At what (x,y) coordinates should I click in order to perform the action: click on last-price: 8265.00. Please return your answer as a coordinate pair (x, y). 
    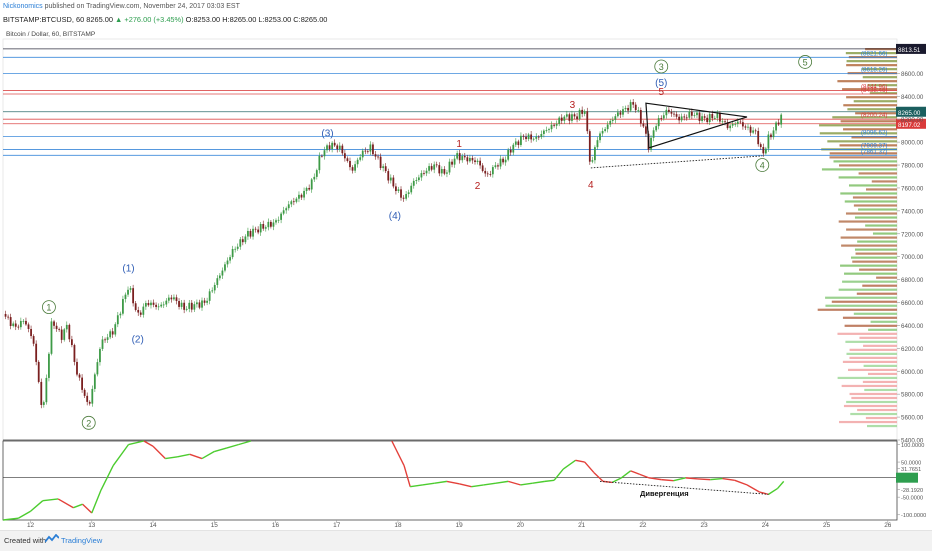
    Looking at the image, I should click on (99, 19).